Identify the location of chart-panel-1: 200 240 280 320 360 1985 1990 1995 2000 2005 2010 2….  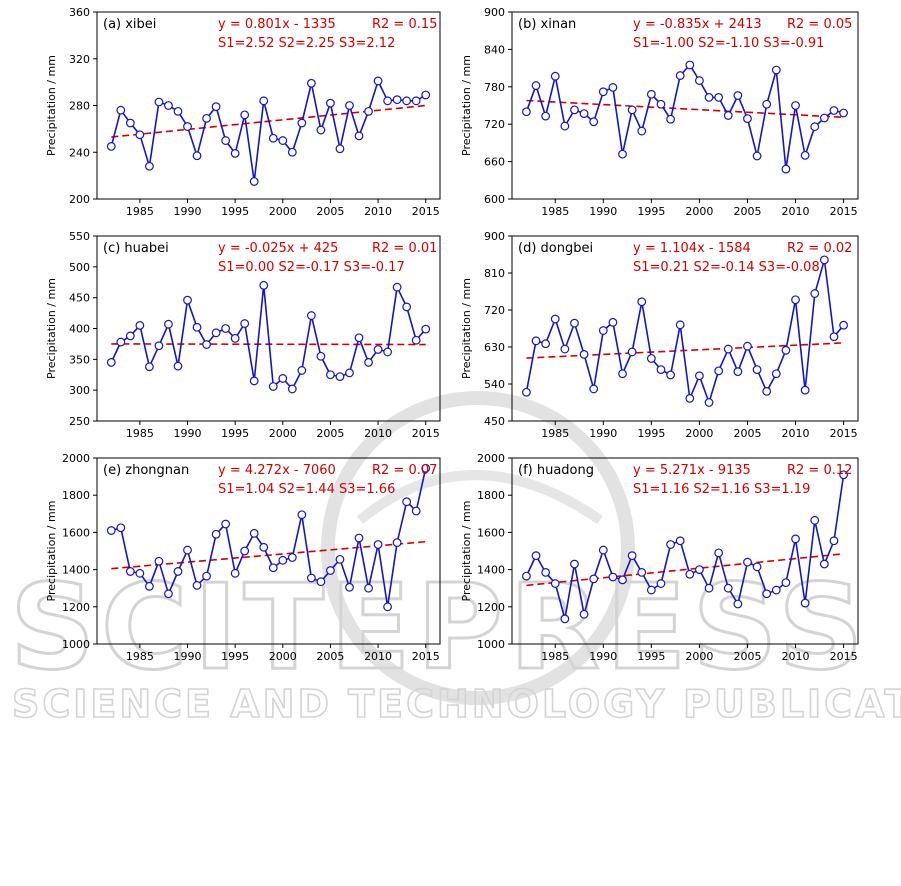
(243, 112).